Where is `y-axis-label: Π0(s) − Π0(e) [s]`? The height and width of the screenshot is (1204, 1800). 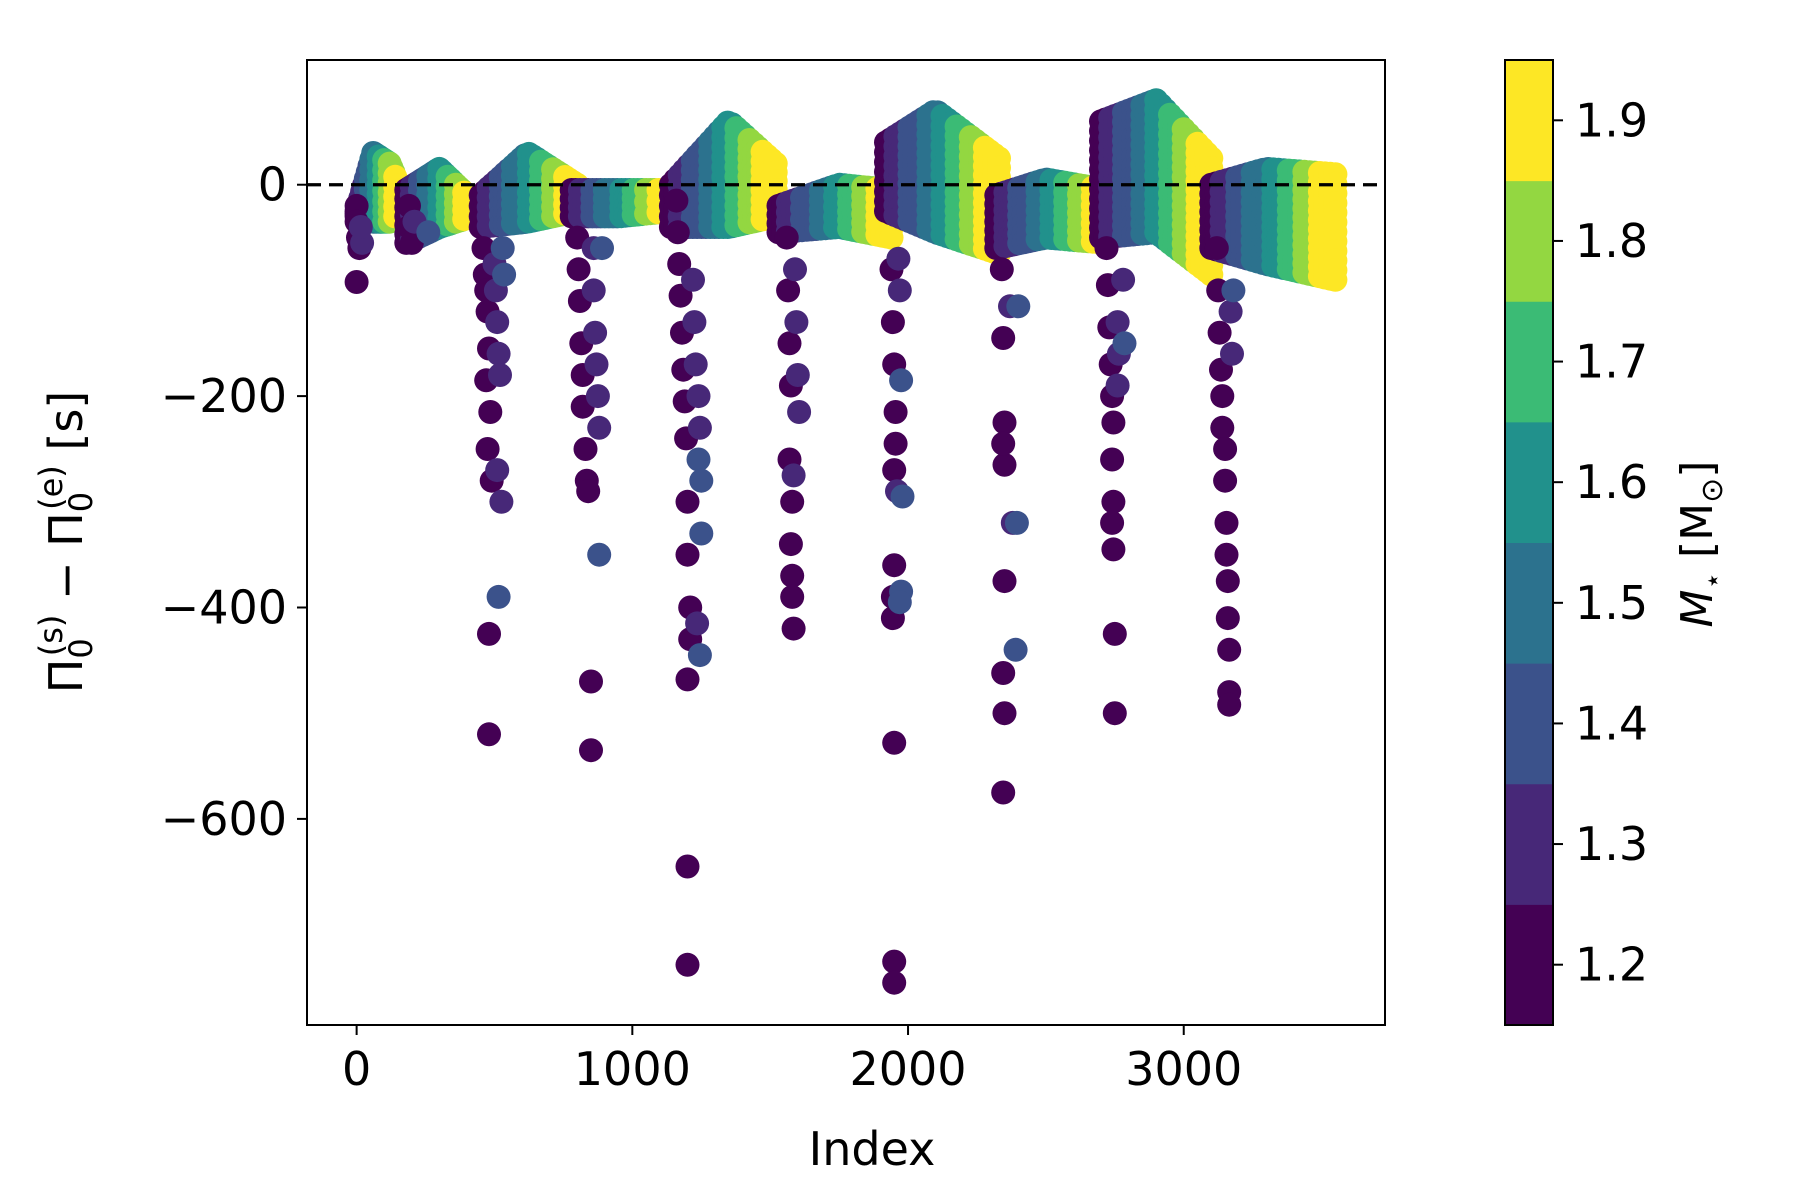 y-axis-label: Π0(s) − Π0(e) [s] is located at coordinates (66, 542).